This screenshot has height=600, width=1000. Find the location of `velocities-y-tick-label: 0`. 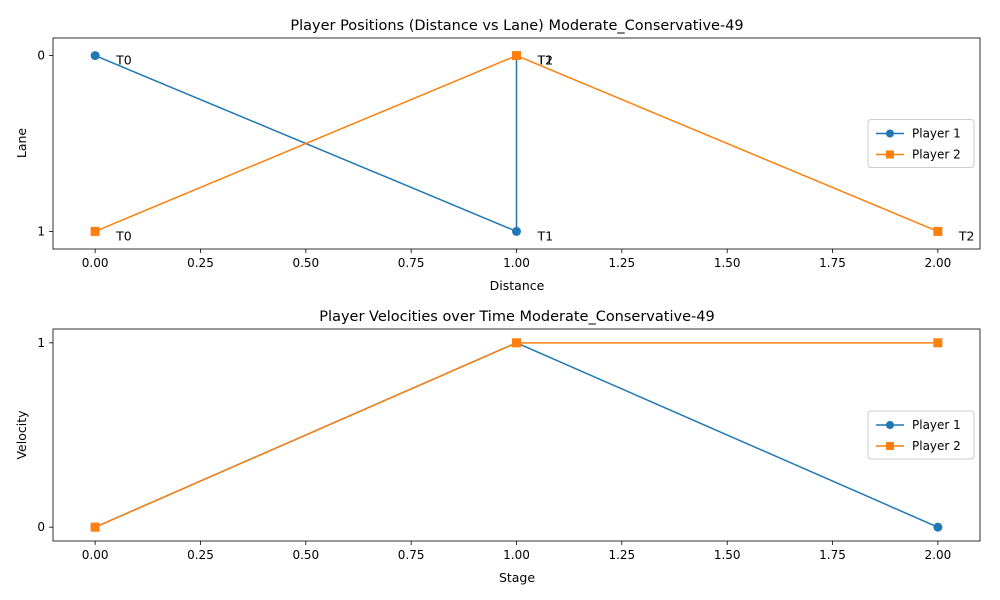

velocities-y-tick-label: 0 is located at coordinates (41, 527).